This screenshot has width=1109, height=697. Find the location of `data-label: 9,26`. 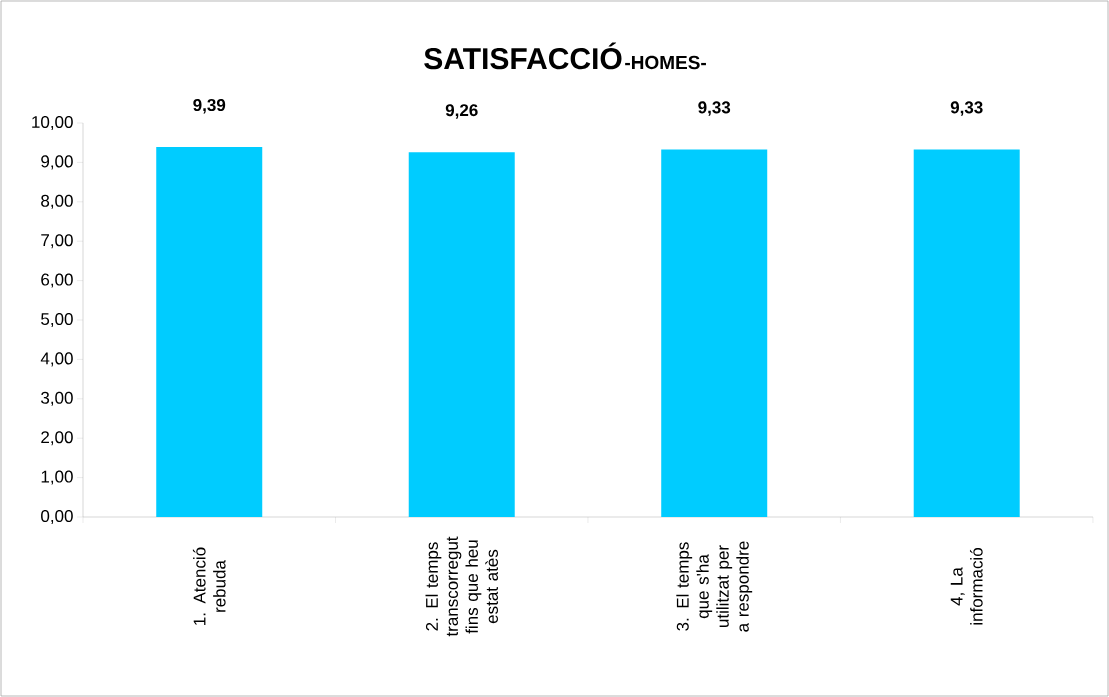

data-label: 9,26 is located at coordinates (461, 111).